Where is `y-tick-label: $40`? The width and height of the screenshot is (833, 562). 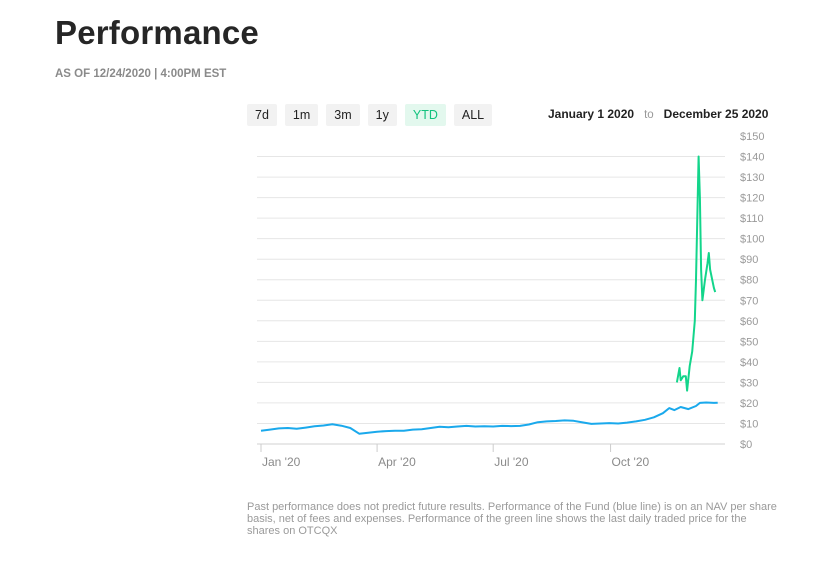 y-tick-label: $40 is located at coordinates (749, 363).